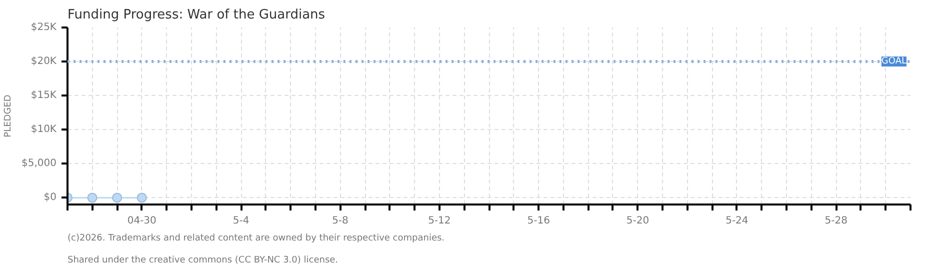 The width and height of the screenshot is (940, 270). I want to click on y-tick-label: $5,000, so click(39, 164).